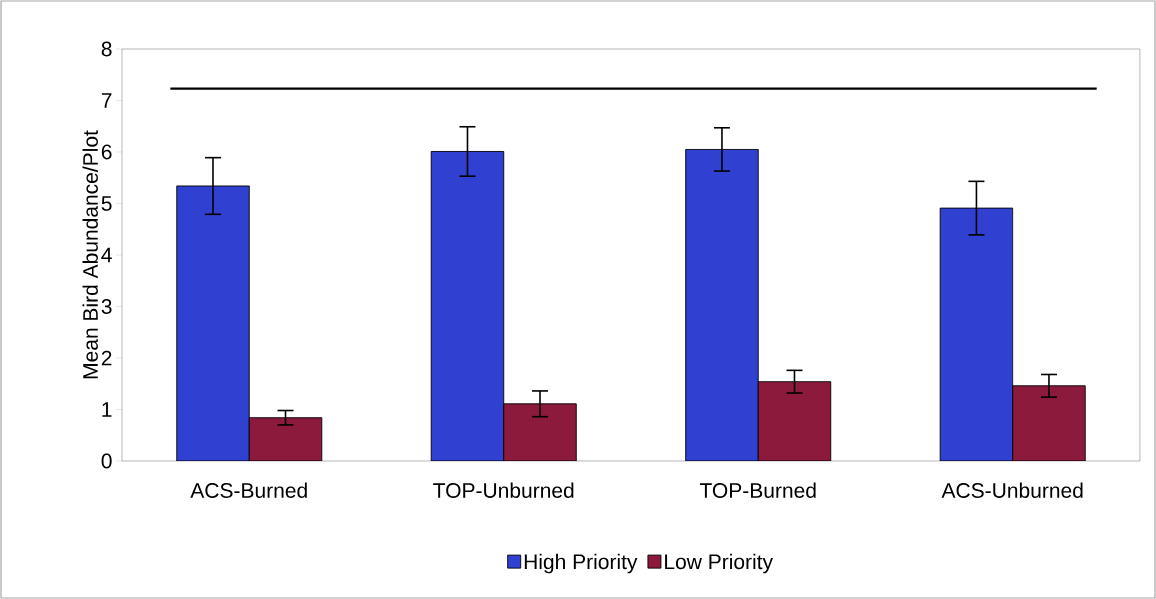 This screenshot has height=599, width=1156. What do you see at coordinates (106, 203) in the screenshot?
I see `y-tick-label: 5` at bounding box center [106, 203].